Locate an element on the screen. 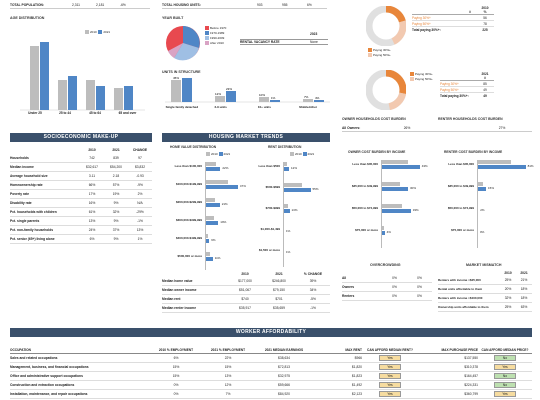  trends-cell: -1% is located at coordinates (313, 307).